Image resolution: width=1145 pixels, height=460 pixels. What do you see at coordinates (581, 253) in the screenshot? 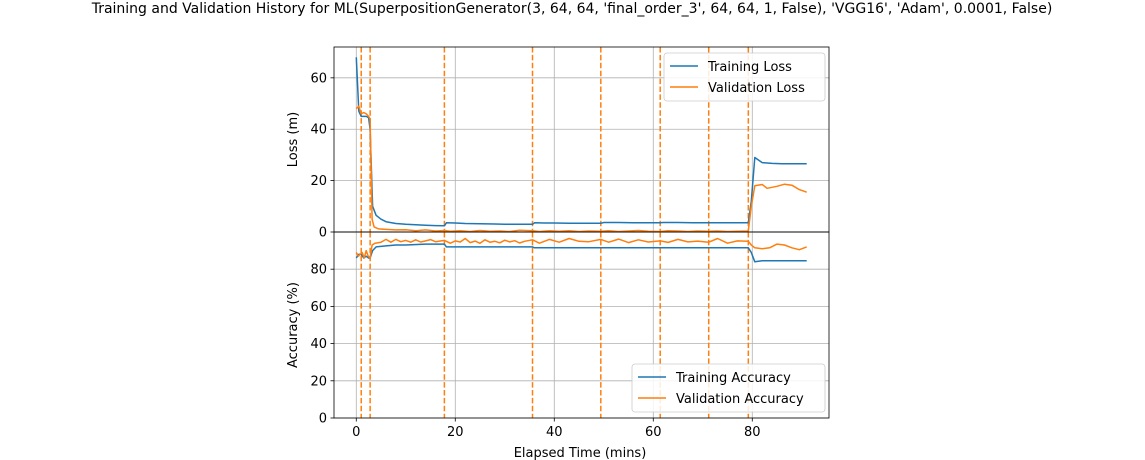
I see `training-accuracy-line` at bounding box center [581, 253].